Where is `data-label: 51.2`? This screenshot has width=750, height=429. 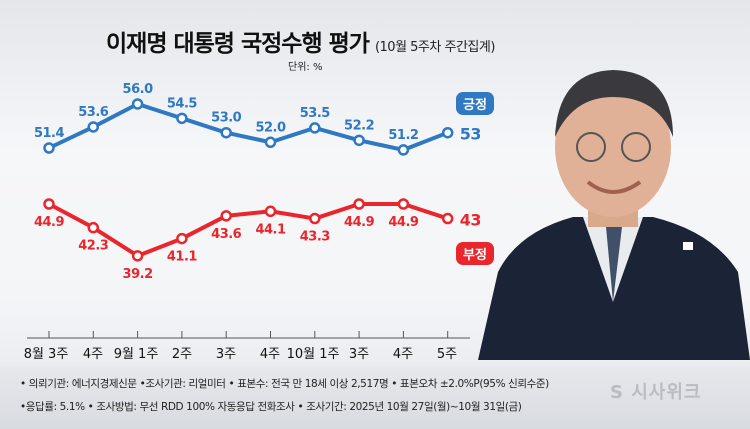 data-label: 51.2 is located at coordinates (403, 135).